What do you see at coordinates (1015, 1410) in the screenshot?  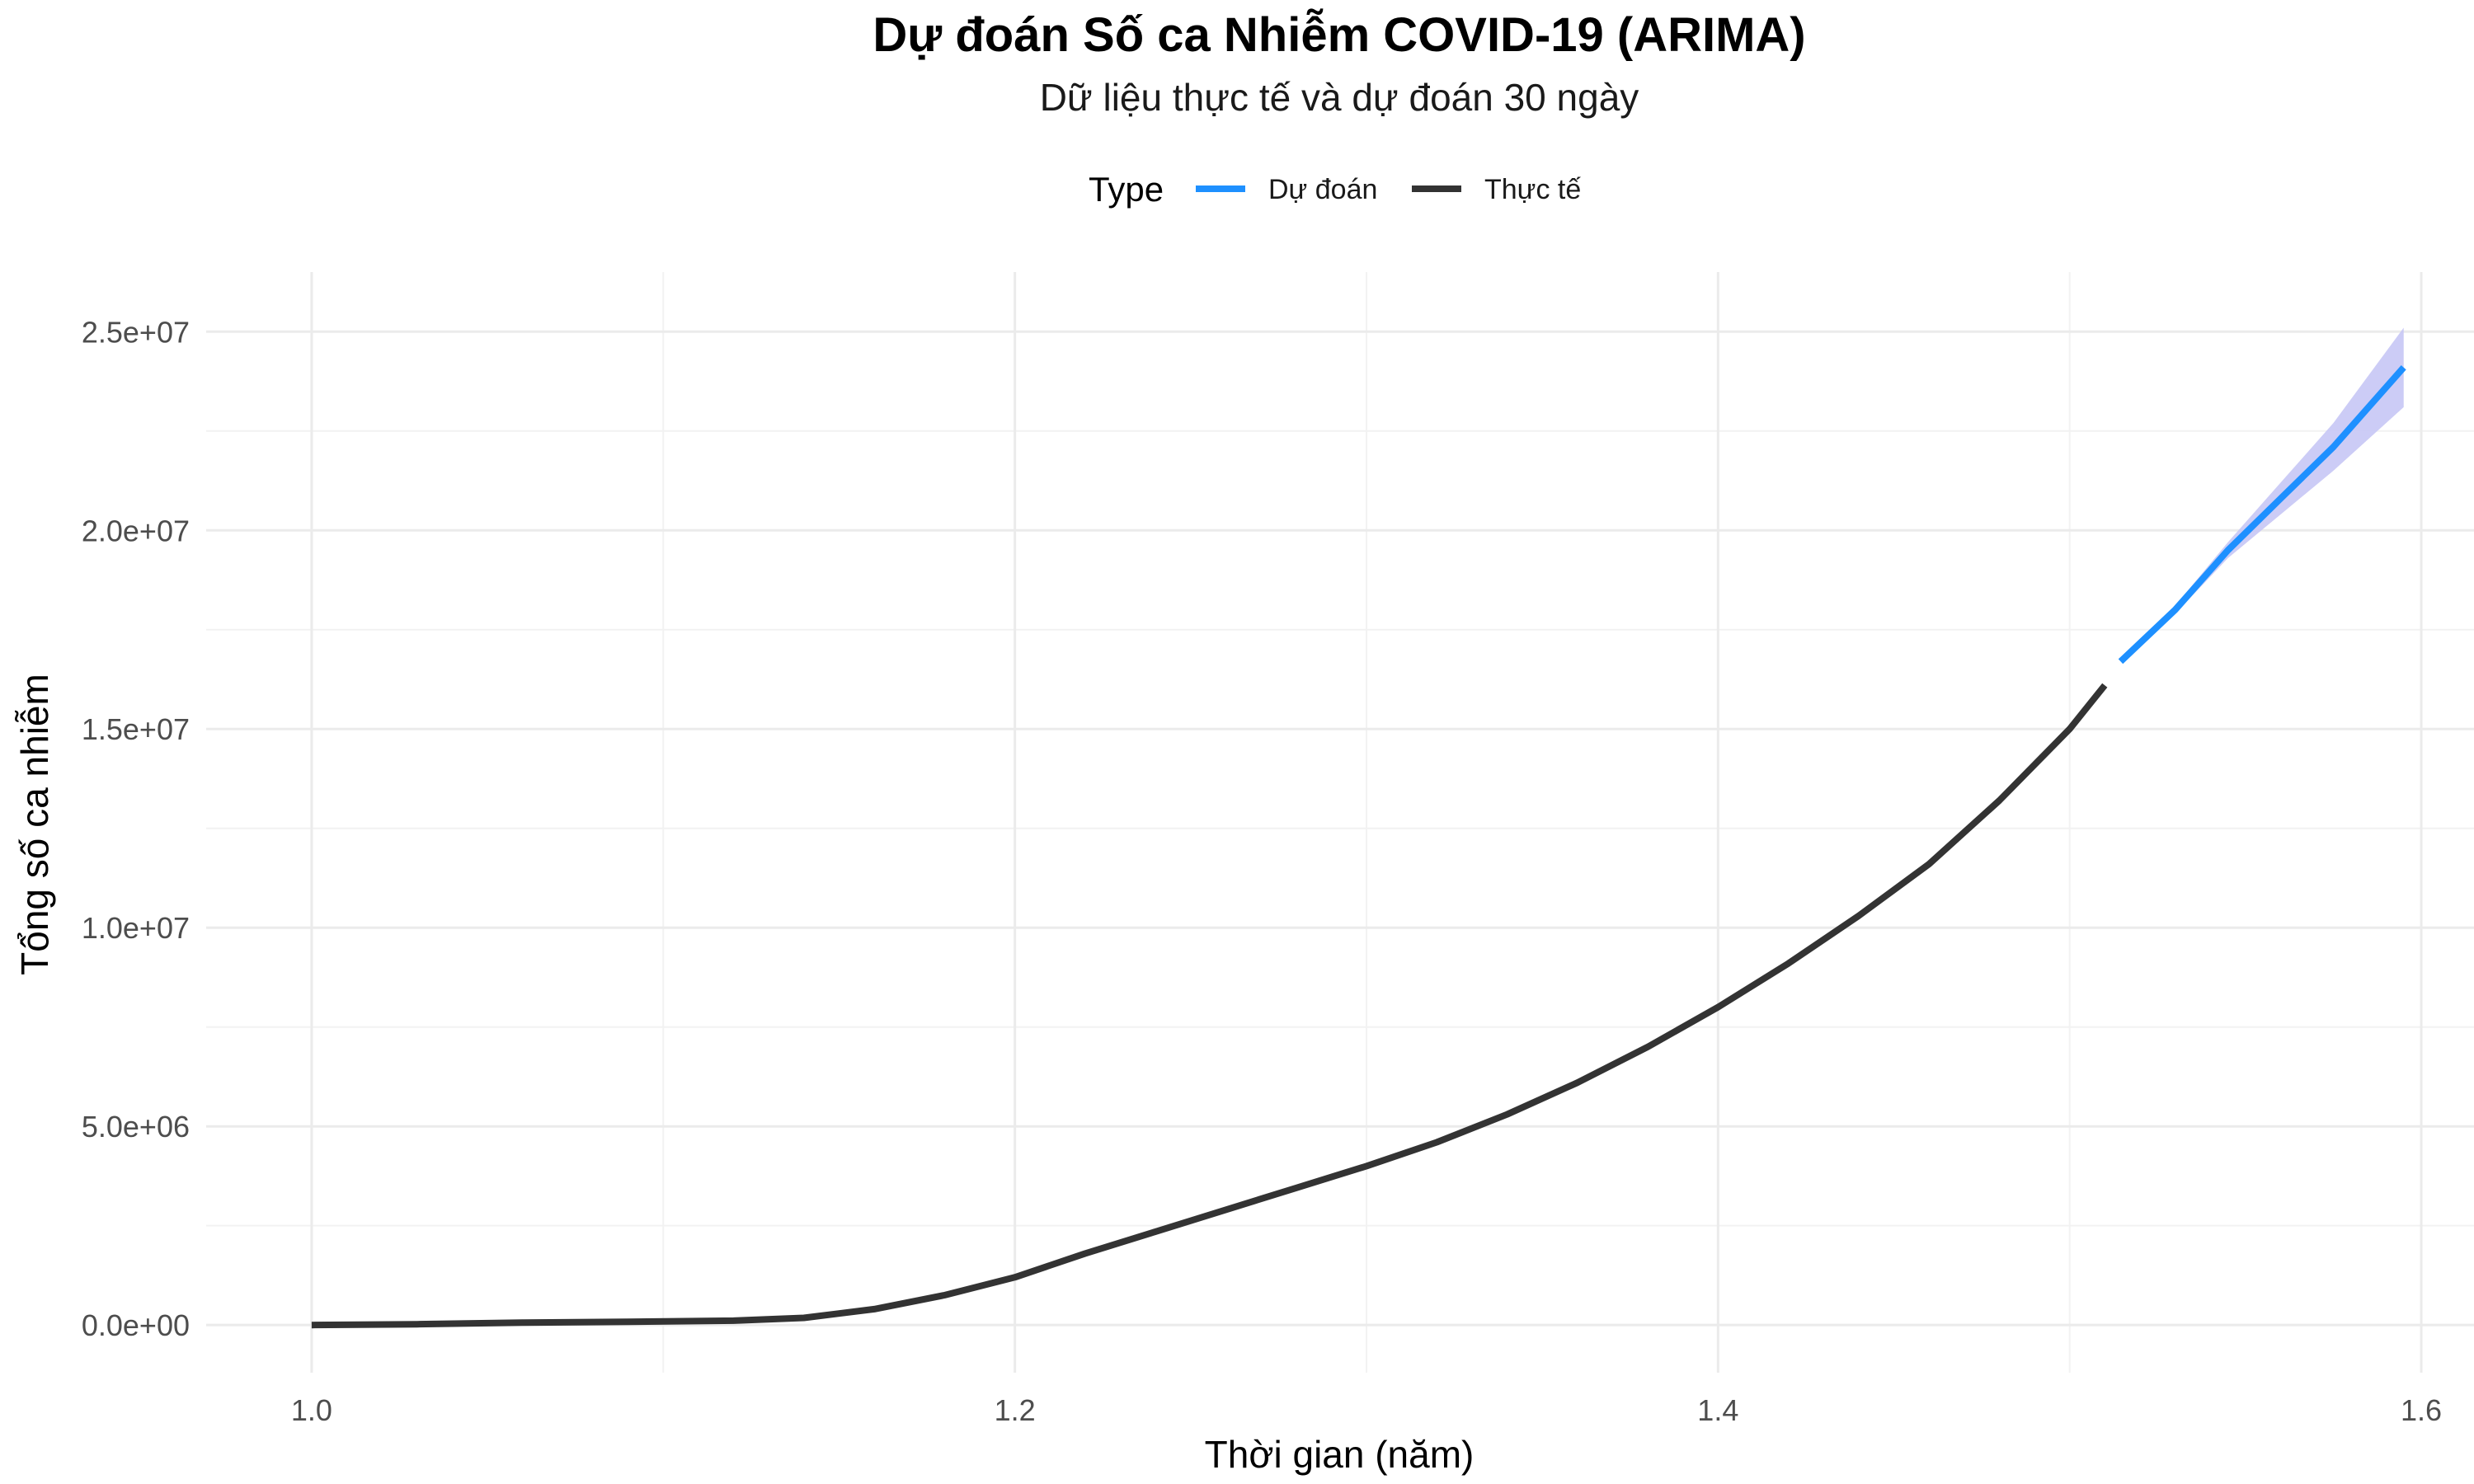 I see `x-tick-label: 1.2` at bounding box center [1015, 1410].